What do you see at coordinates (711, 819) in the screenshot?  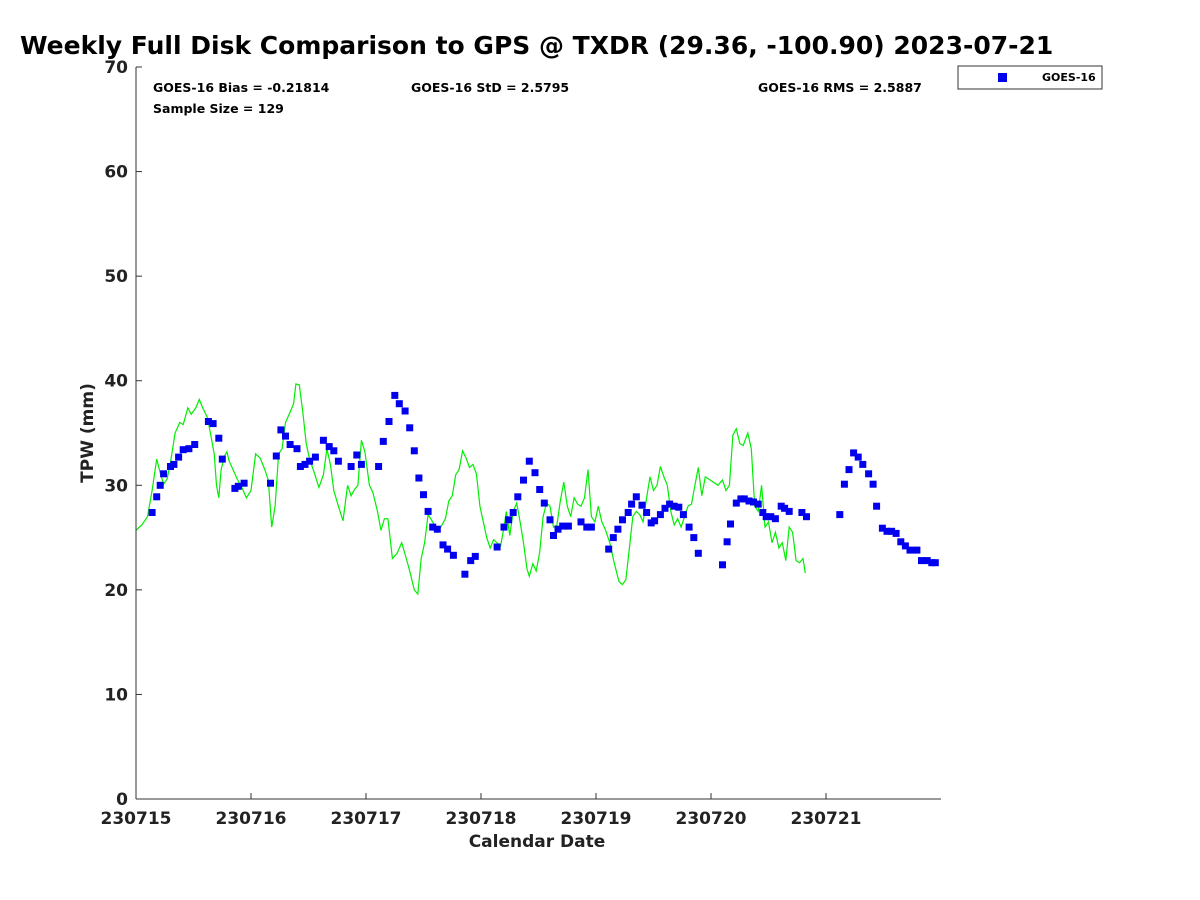 I see `x-tick-label: 230720` at bounding box center [711, 819].